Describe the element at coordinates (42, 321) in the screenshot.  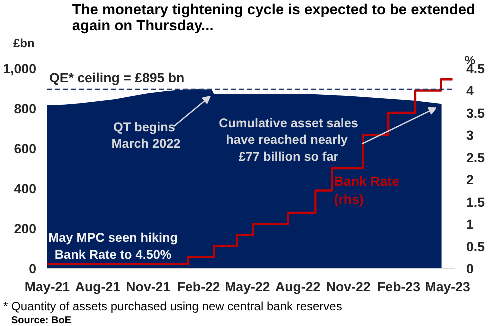
I see `source-note: Source: BoE` at that location.